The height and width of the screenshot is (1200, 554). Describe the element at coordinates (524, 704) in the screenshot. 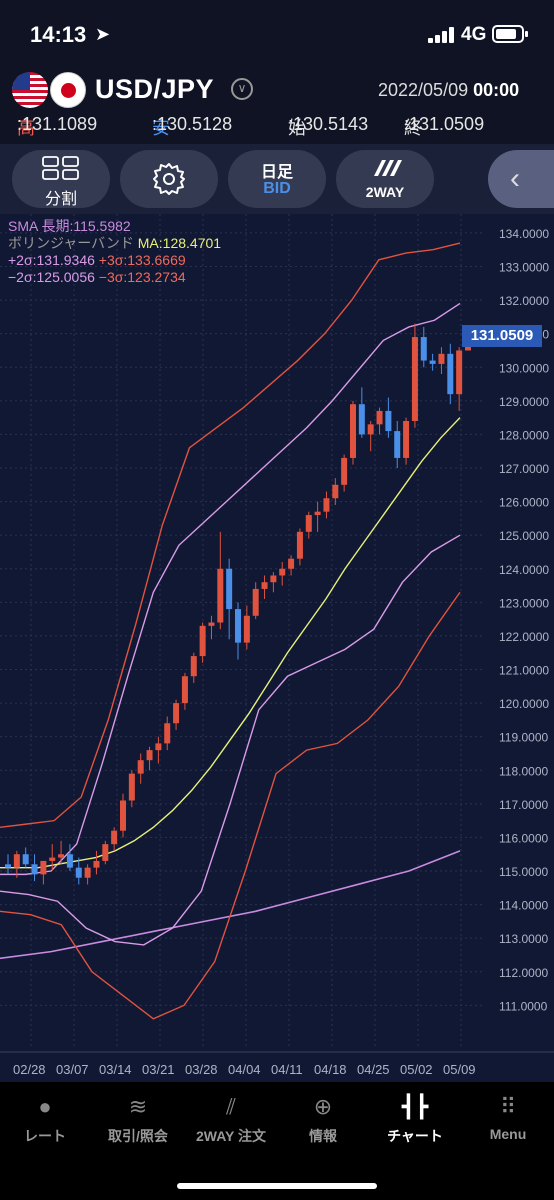

I see `y-tick-label: 120.0000` at that location.